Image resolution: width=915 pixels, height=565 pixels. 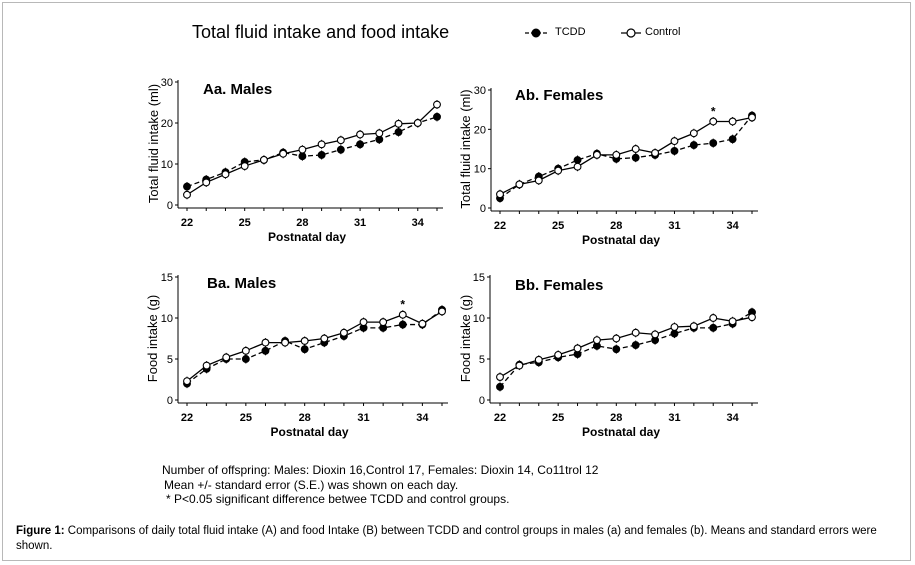 I want to click on aa-x-tick-label: 31, so click(x=360, y=223).